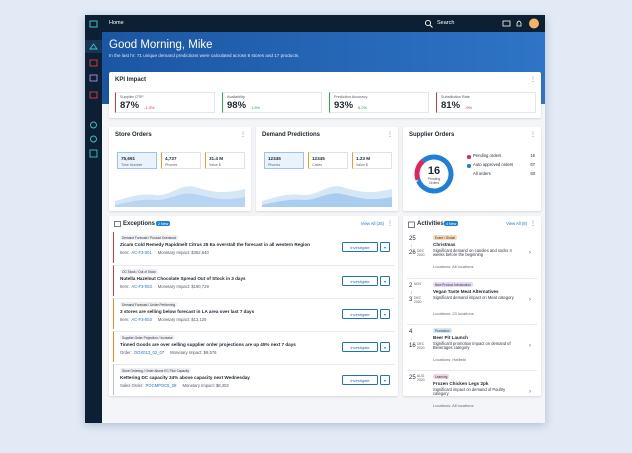 This screenshot has width=632, height=453. I want to click on activity-location: Locations: Hatfield, so click(449, 359).